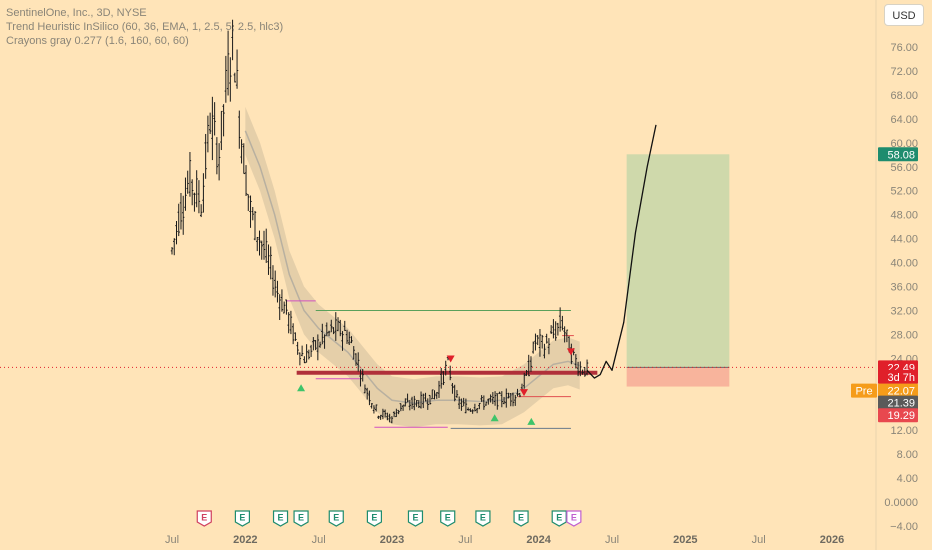  What do you see at coordinates (904, 311) in the screenshot?
I see `price-axis-label: 32.00` at bounding box center [904, 311].